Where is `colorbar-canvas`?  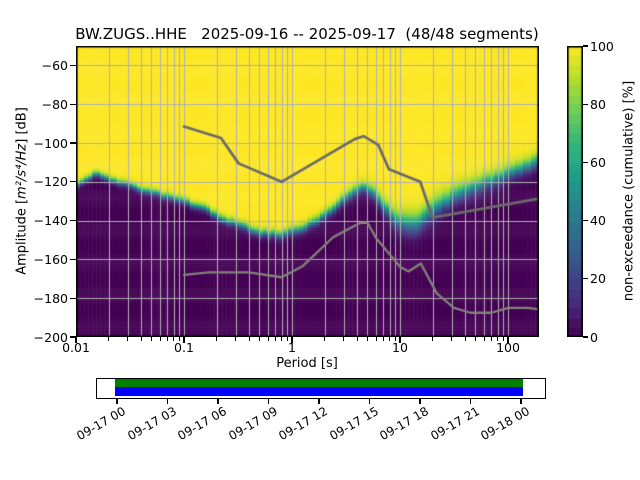 colorbar-canvas is located at coordinates (575, 191).